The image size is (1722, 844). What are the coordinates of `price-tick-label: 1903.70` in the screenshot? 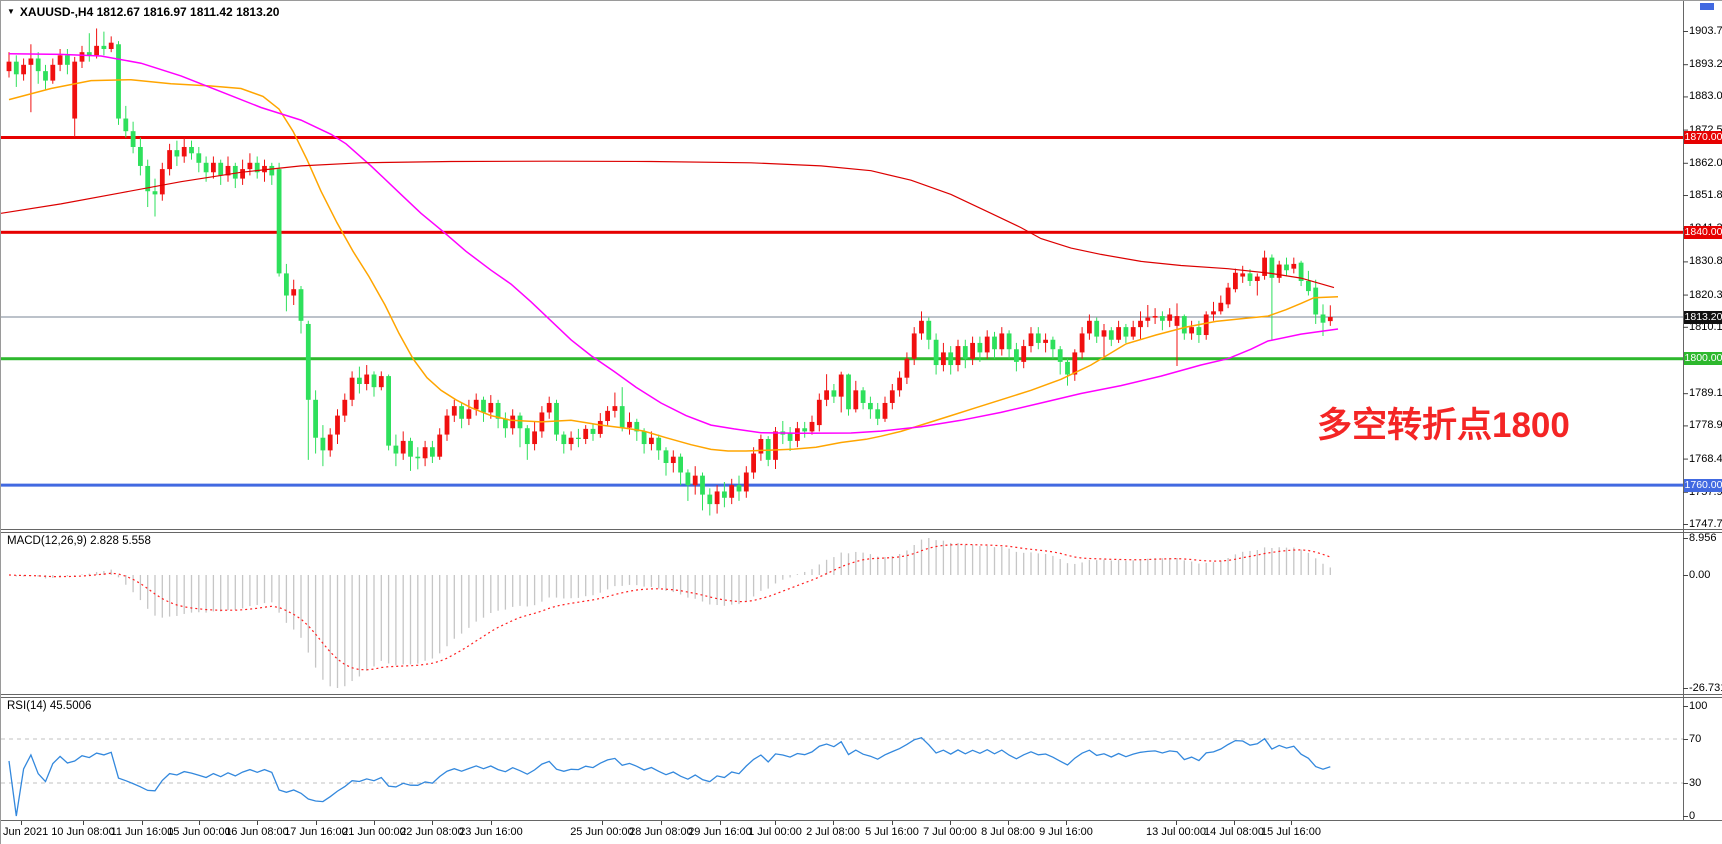 It's located at (1705, 31).